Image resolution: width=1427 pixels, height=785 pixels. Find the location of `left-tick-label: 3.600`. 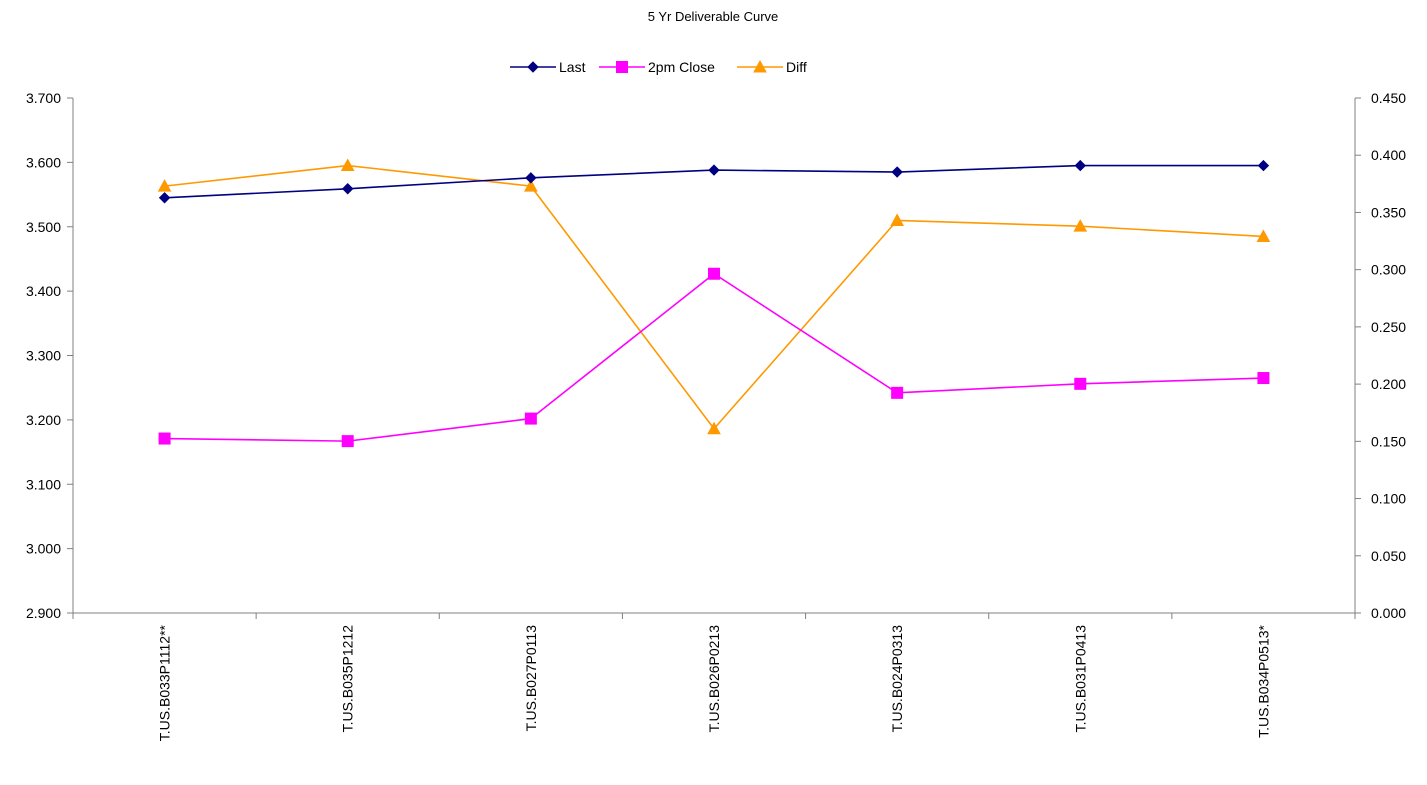

left-tick-label: 3.600 is located at coordinates (43, 162).